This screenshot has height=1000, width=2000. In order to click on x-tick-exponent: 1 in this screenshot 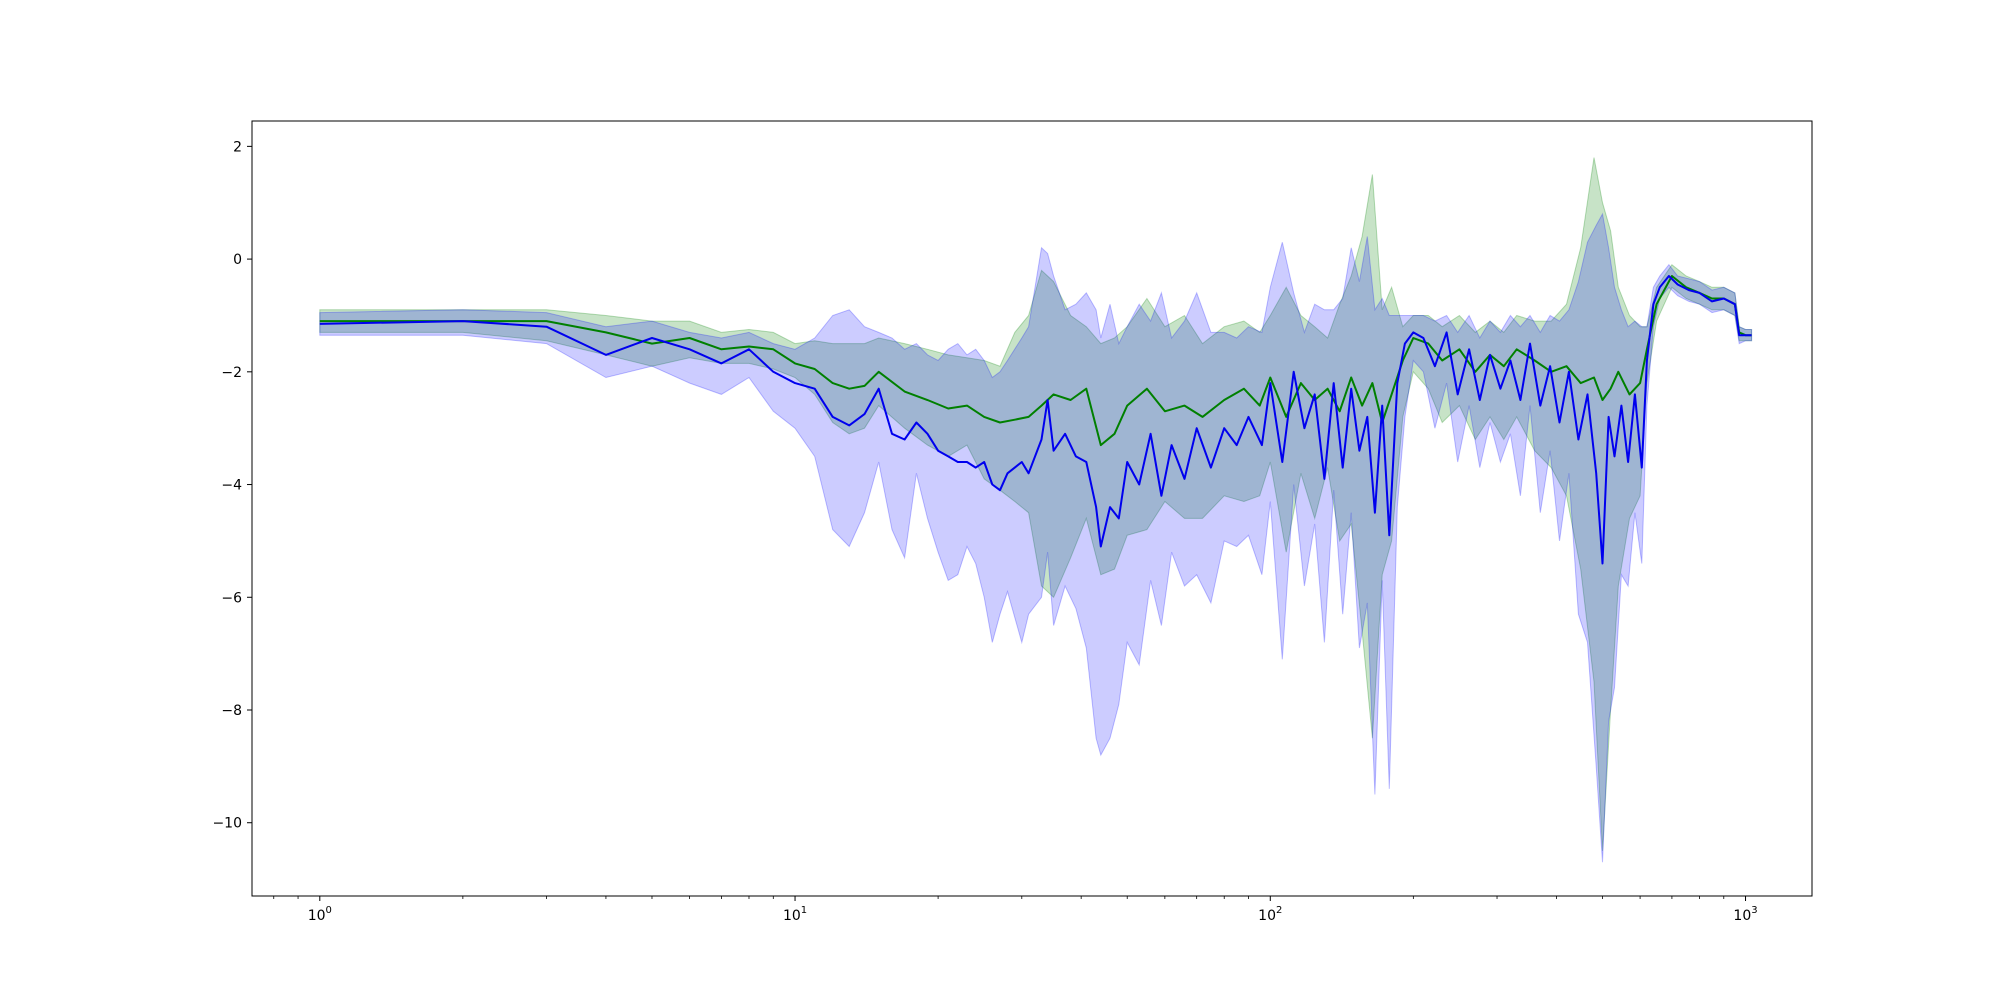, I will do `click(804, 910)`.